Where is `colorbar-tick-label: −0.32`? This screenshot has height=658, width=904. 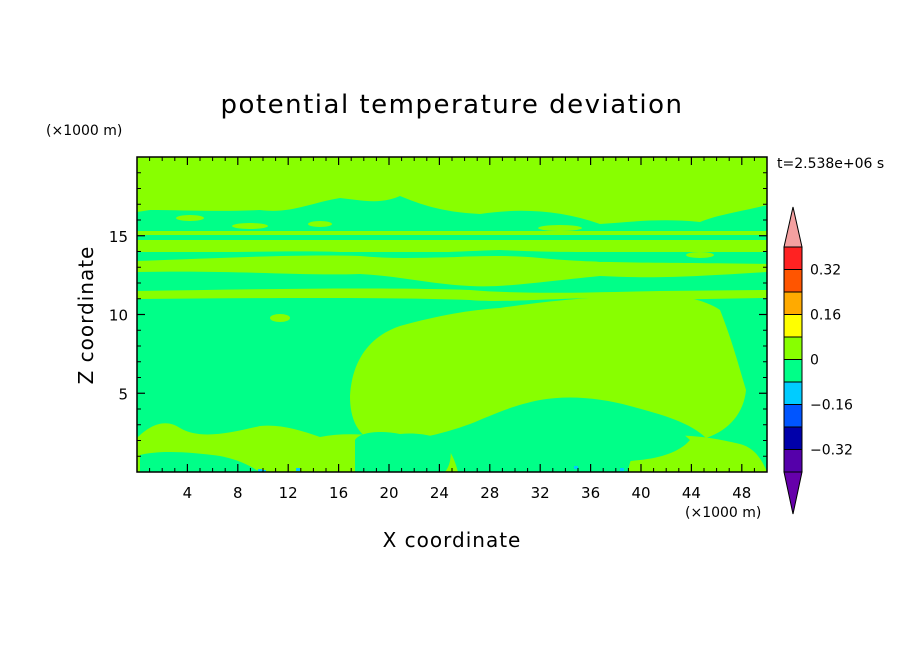
colorbar-tick-label: −0.32 is located at coordinates (831, 451).